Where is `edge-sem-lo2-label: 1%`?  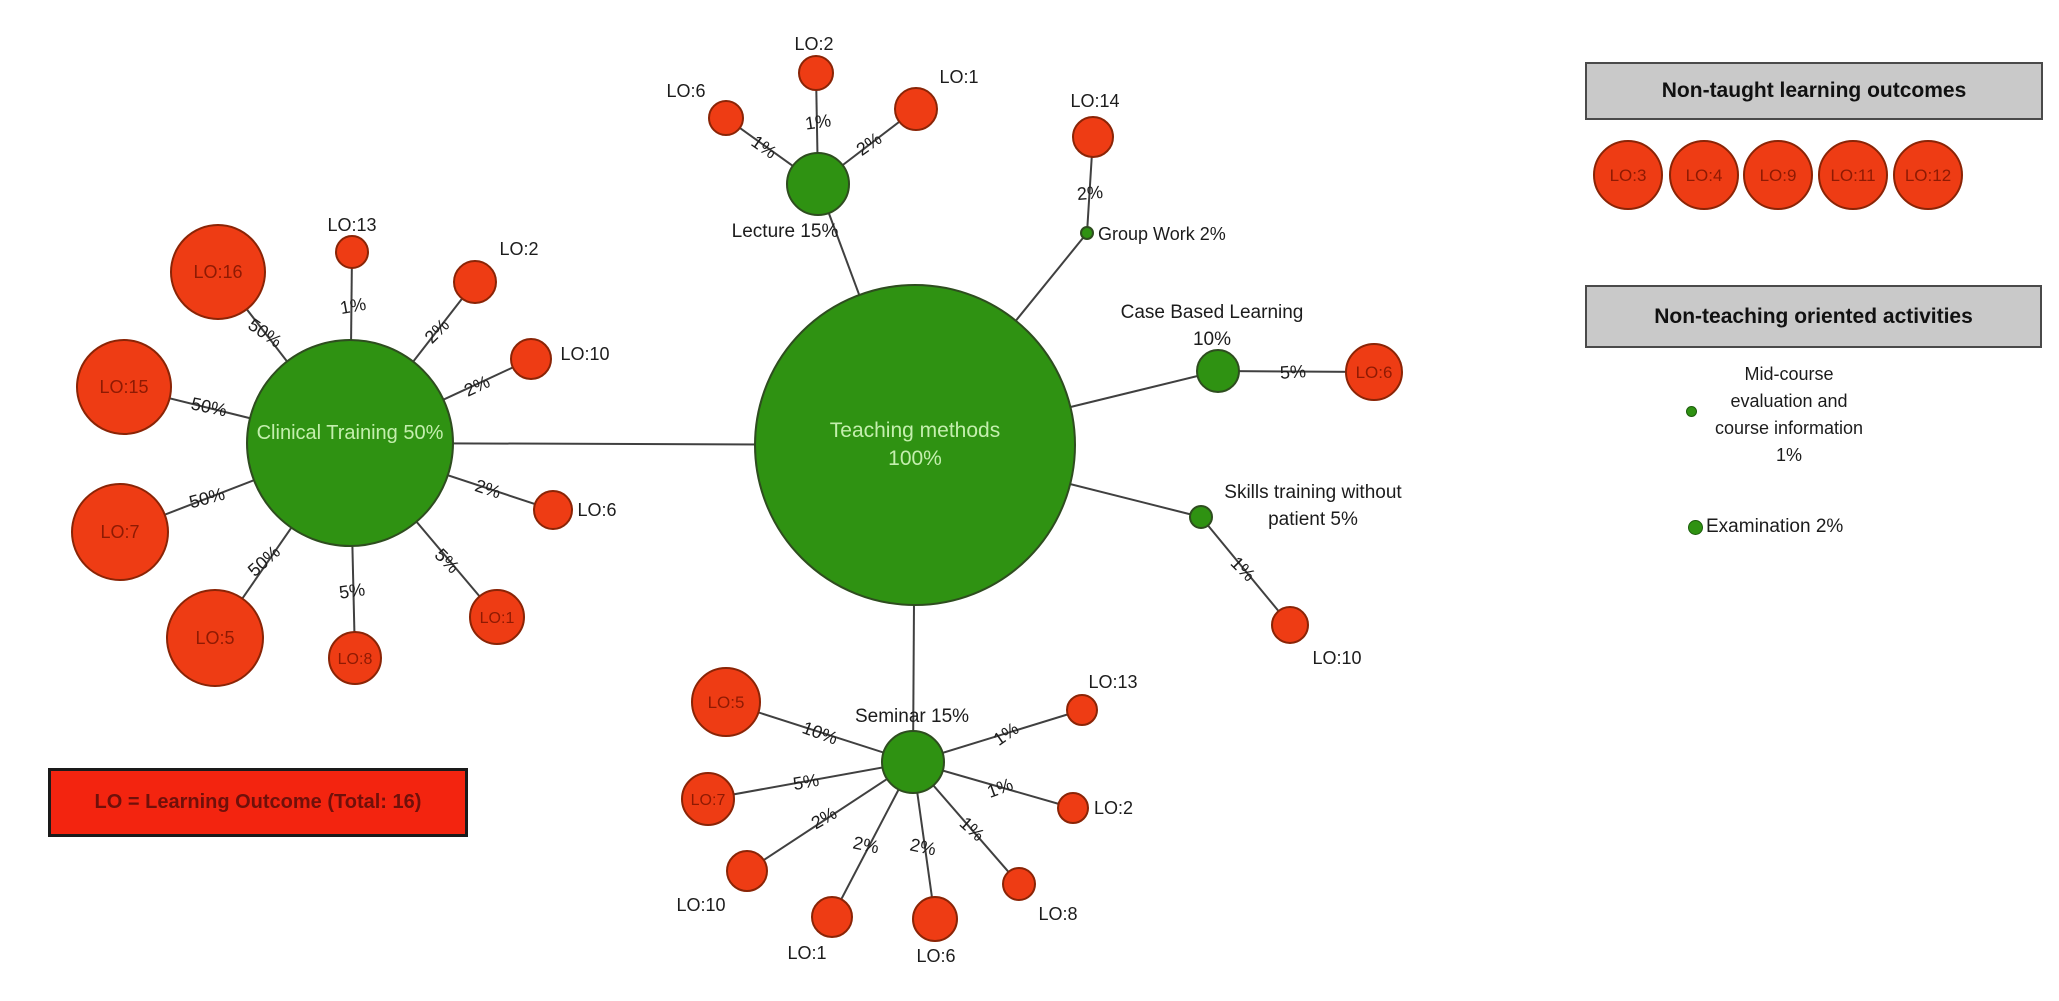
edge-sem-lo2-label: 1% is located at coordinates (999, 788).